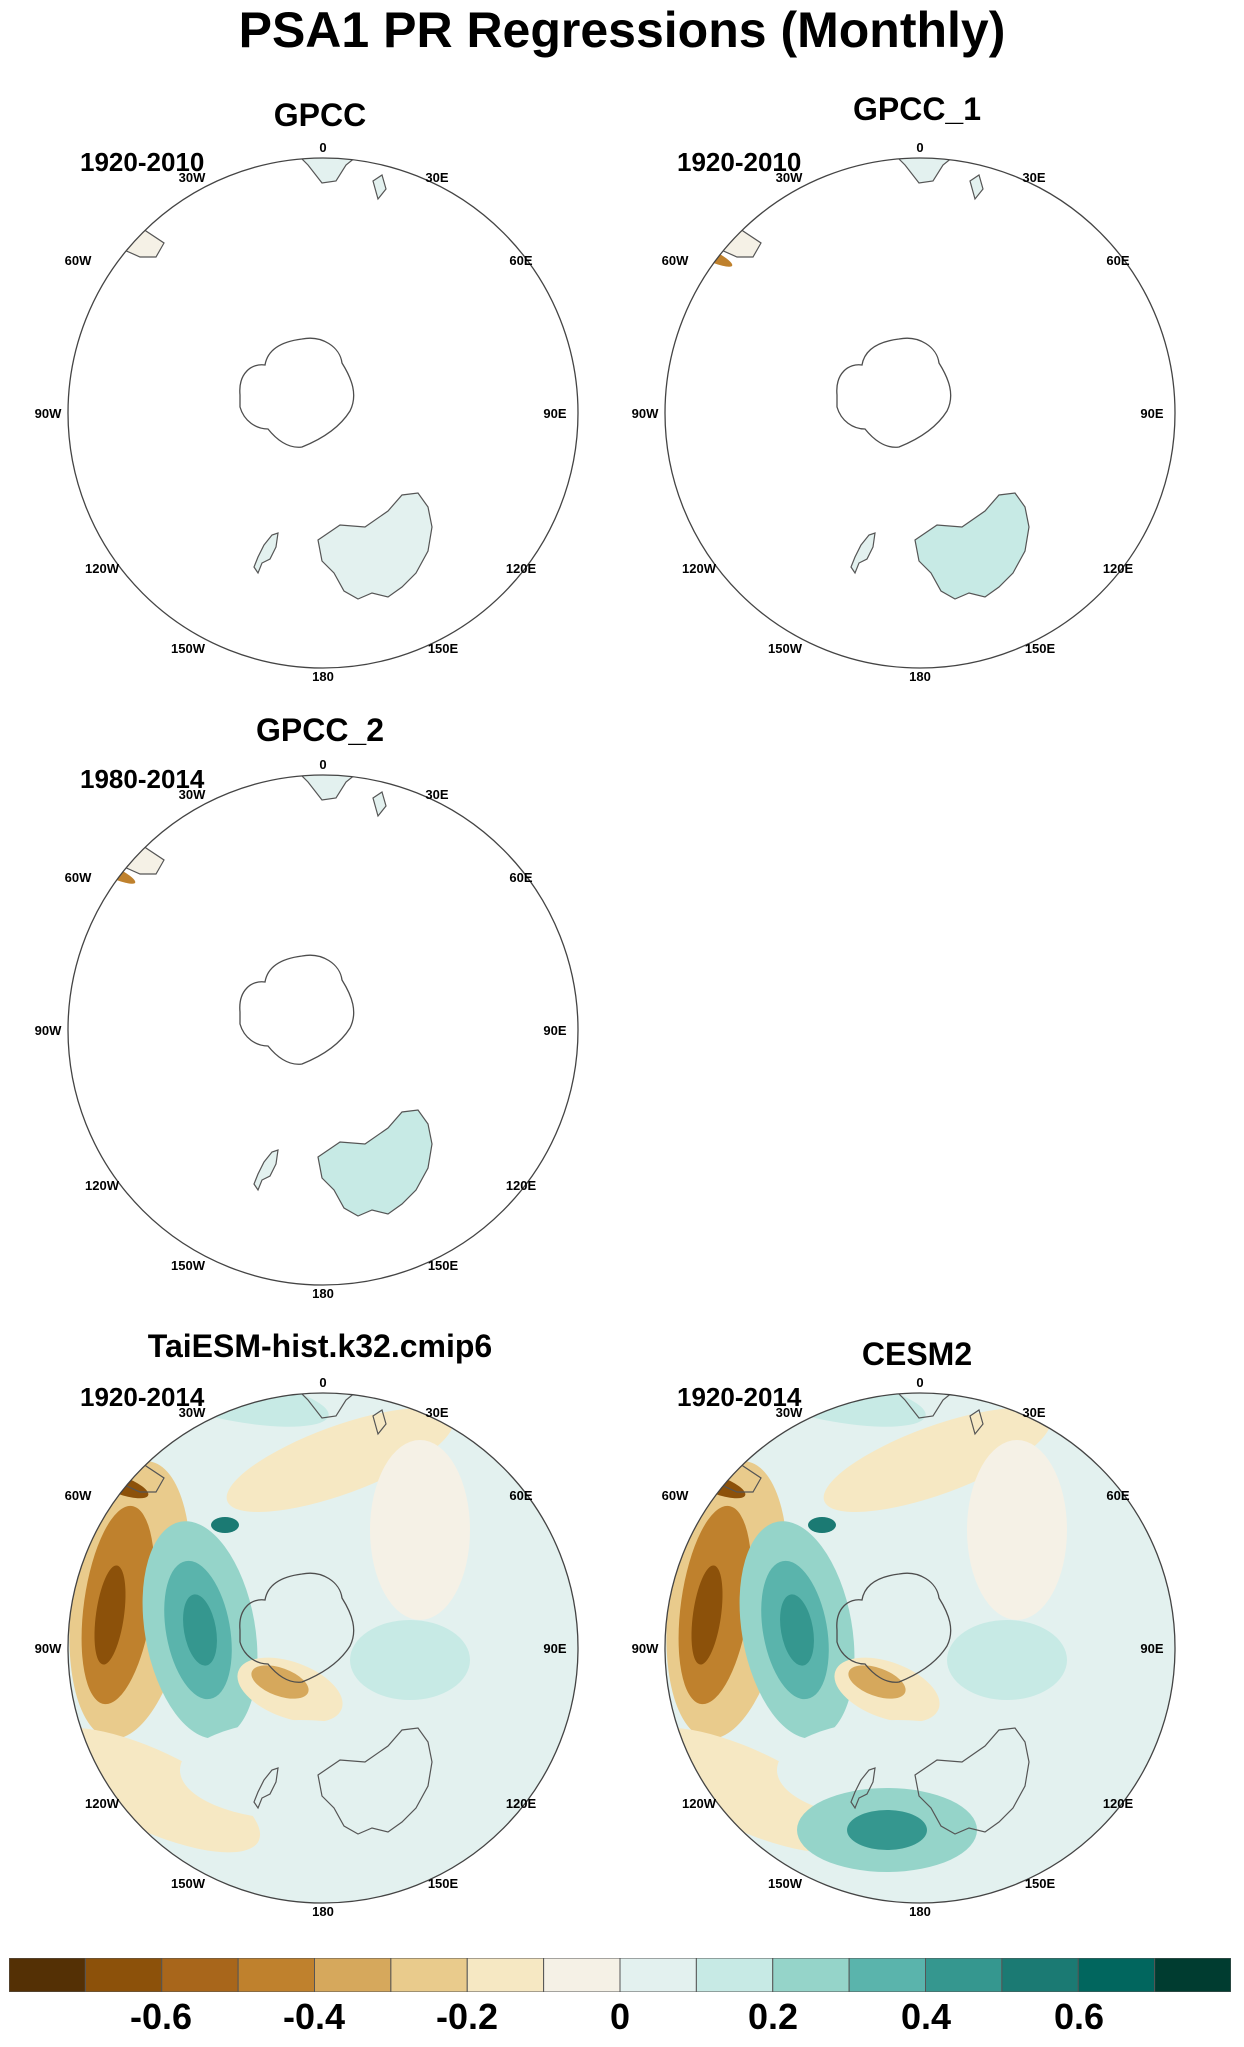 This screenshot has width=1244, height=2047. What do you see at coordinates (192, 794) in the screenshot?
I see `longitude-label: 30W` at bounding box center [192, 794].